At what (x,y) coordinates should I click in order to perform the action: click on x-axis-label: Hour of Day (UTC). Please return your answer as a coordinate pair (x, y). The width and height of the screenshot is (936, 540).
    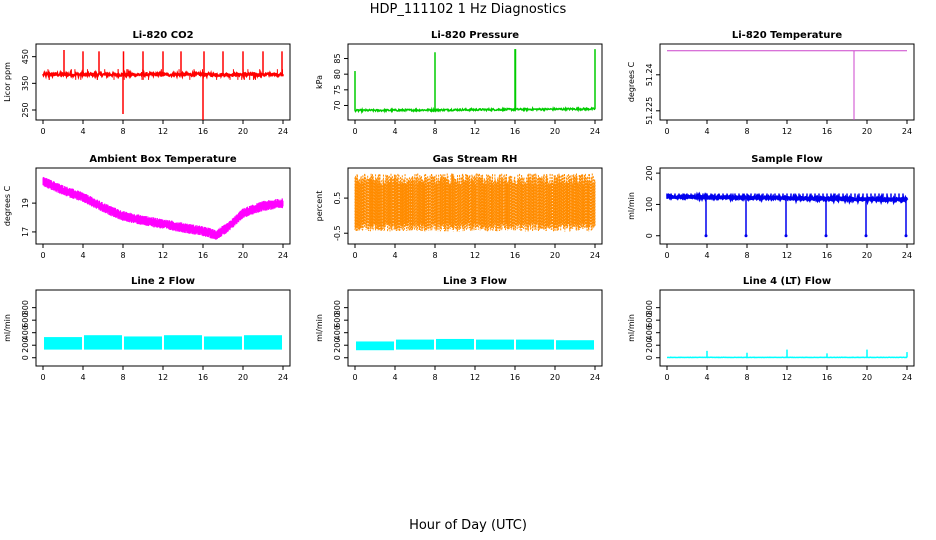
    Looking at the image, I should click on (468, 525).